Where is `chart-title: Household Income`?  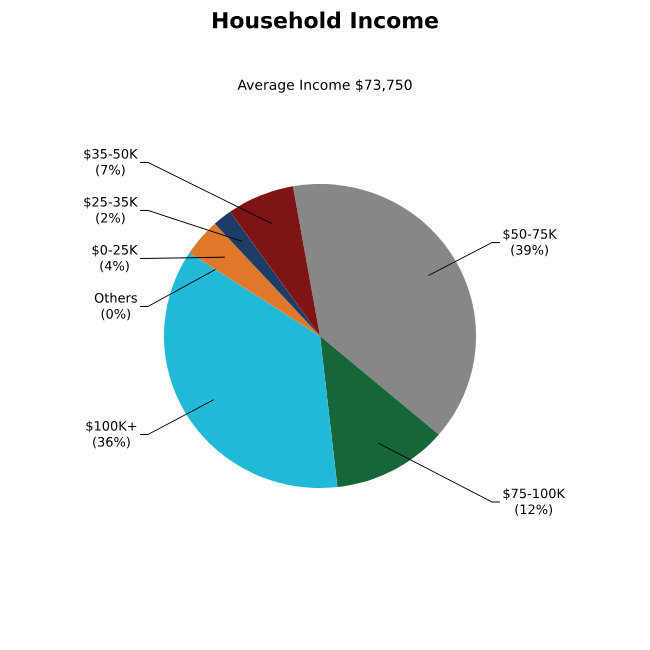
chart-title: Household Income is located at coordinates (325, 20).